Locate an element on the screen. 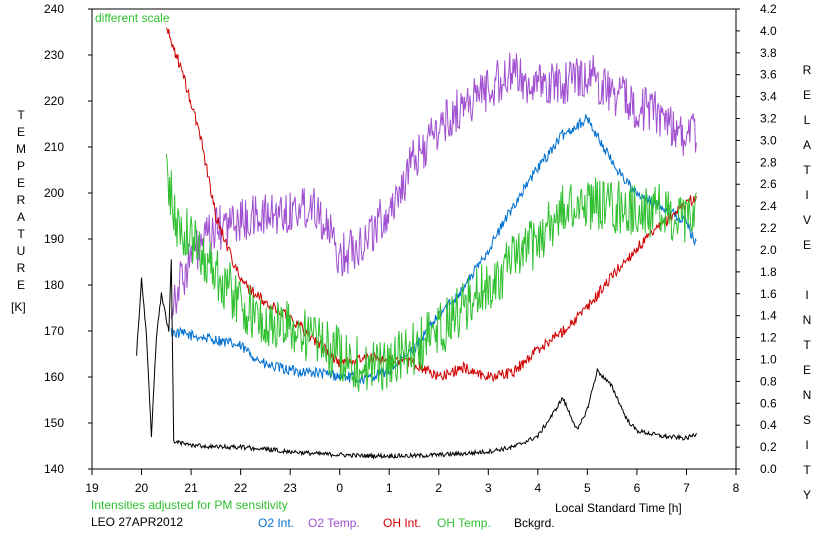 Image resolution: width=828 pixels, height=535 pixels. y-right-tick-label: 0.4 is located at coordinates (768, 425).